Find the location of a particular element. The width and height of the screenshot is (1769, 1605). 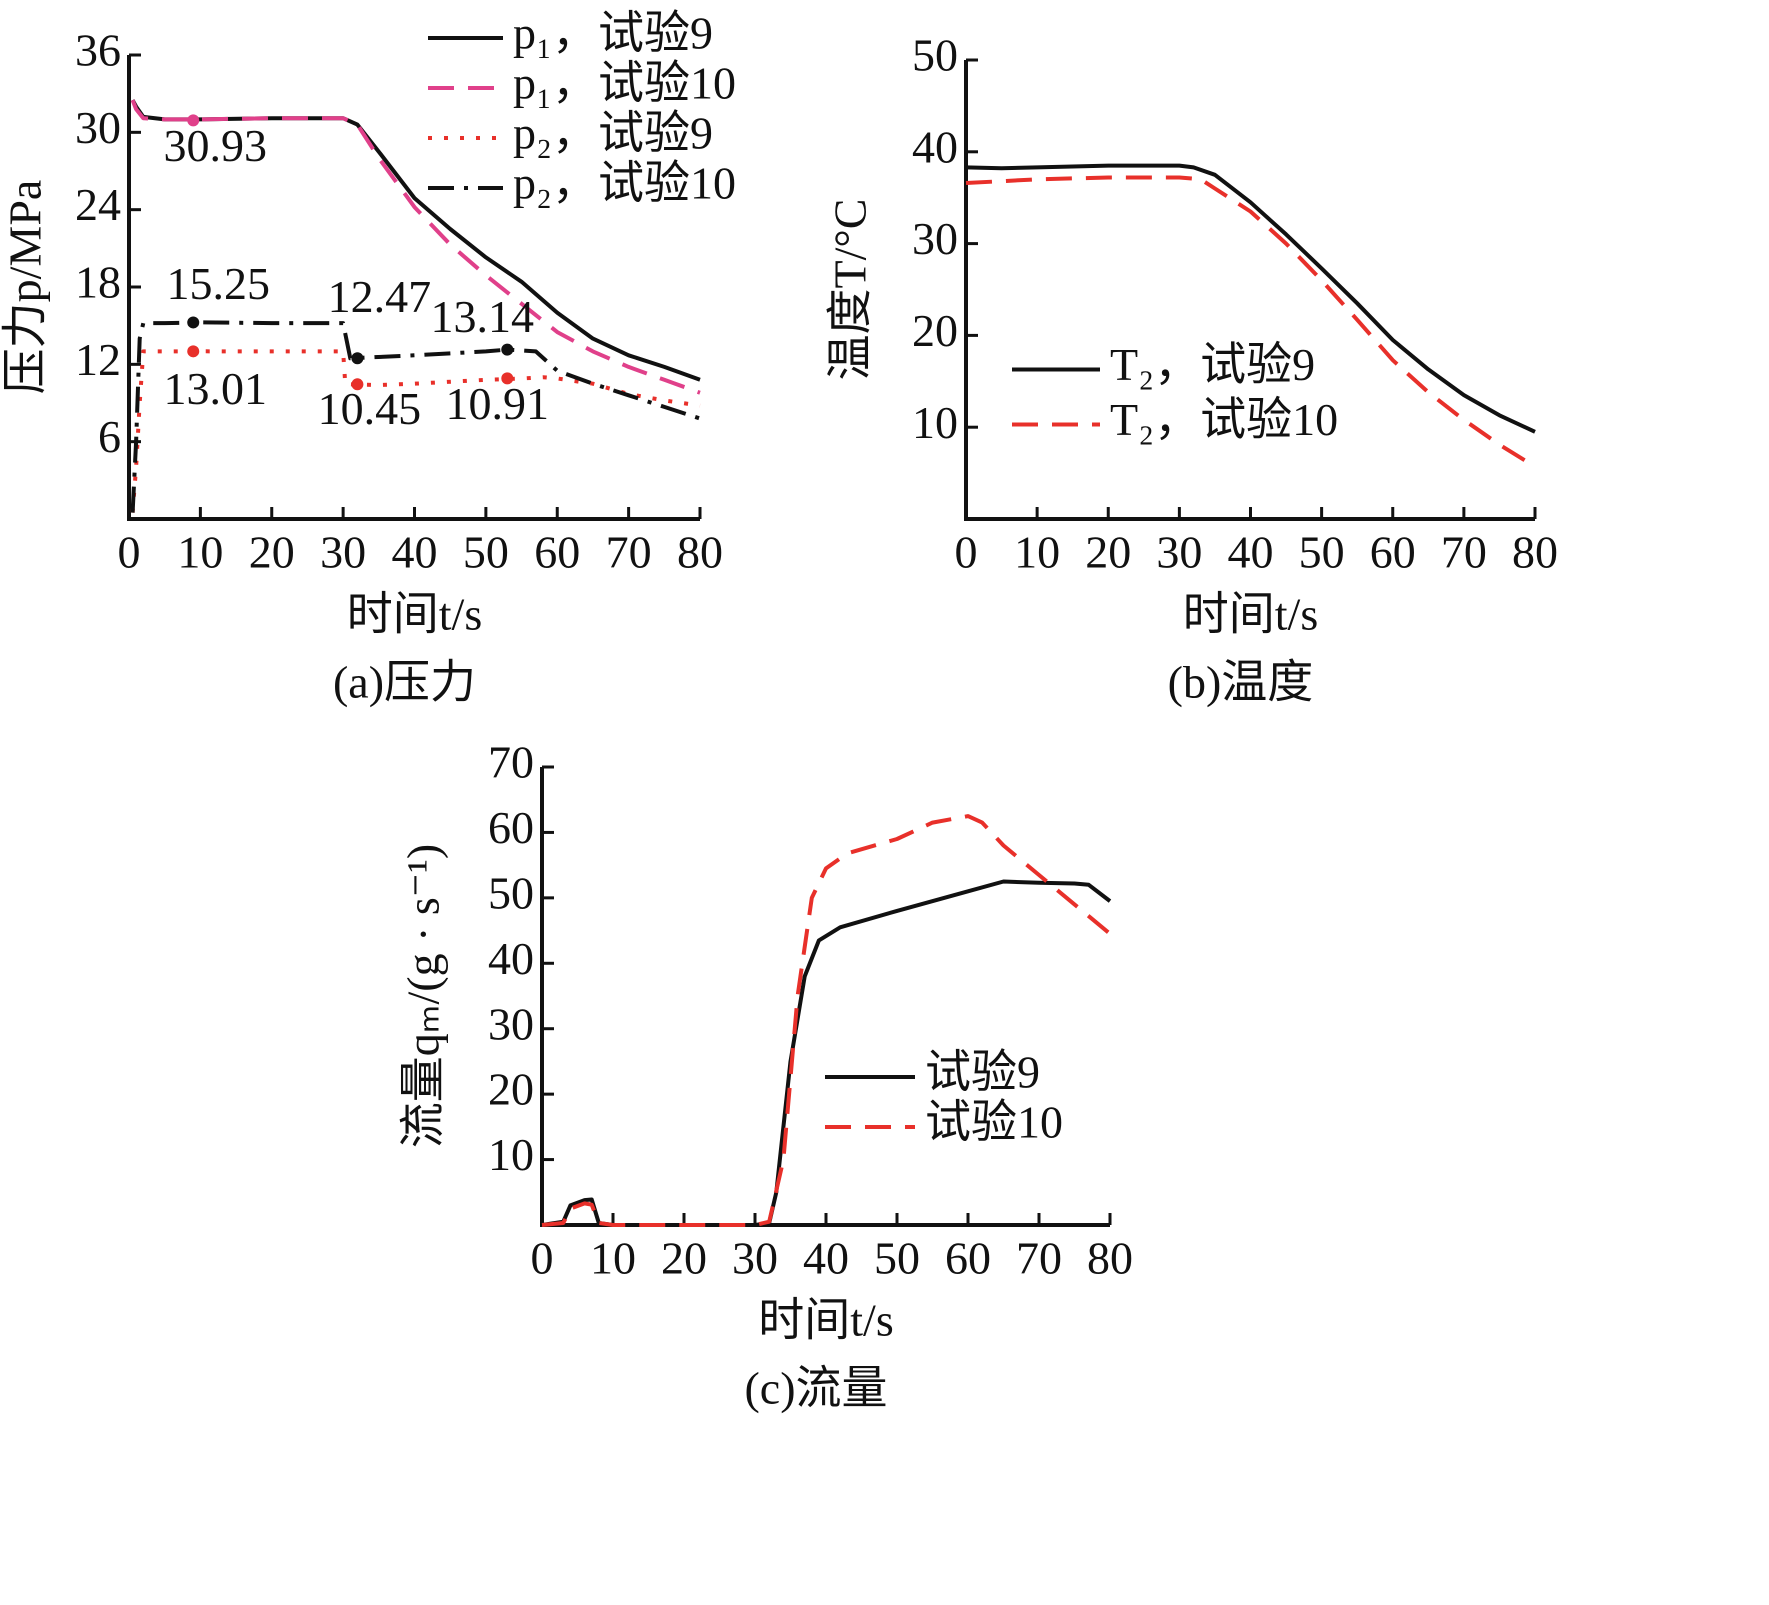

y-axis-label: 温度T/°C is located at coordinates (850, 290).